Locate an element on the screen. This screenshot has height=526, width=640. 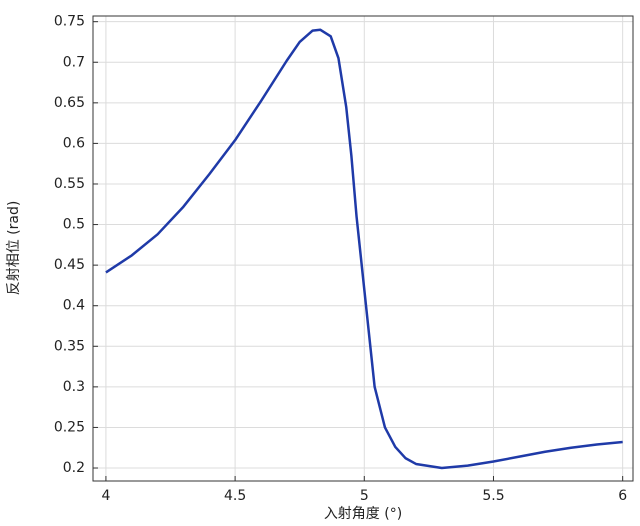
y-tick-label: 0.45 is located at coordinates (69, 265).